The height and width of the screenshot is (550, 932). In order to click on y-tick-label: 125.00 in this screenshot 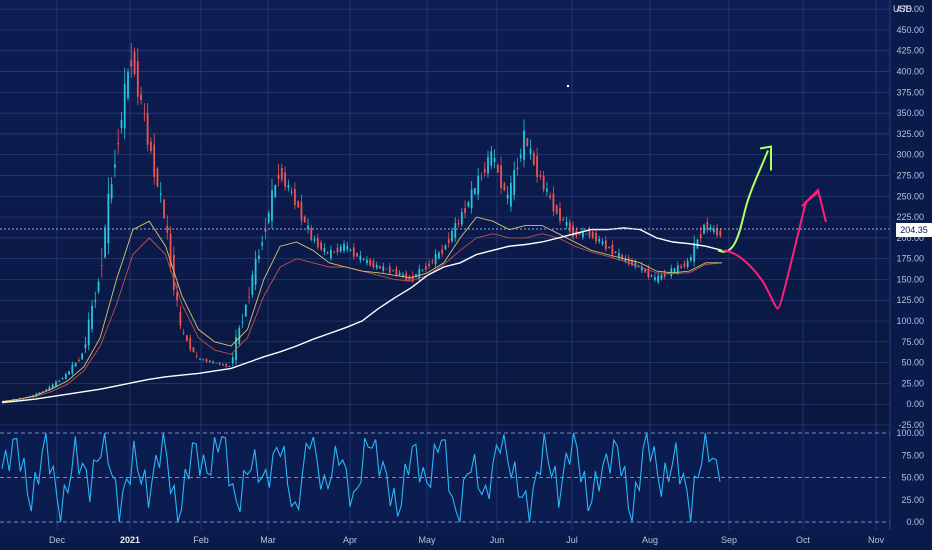, I will do `click(910, 300)`.